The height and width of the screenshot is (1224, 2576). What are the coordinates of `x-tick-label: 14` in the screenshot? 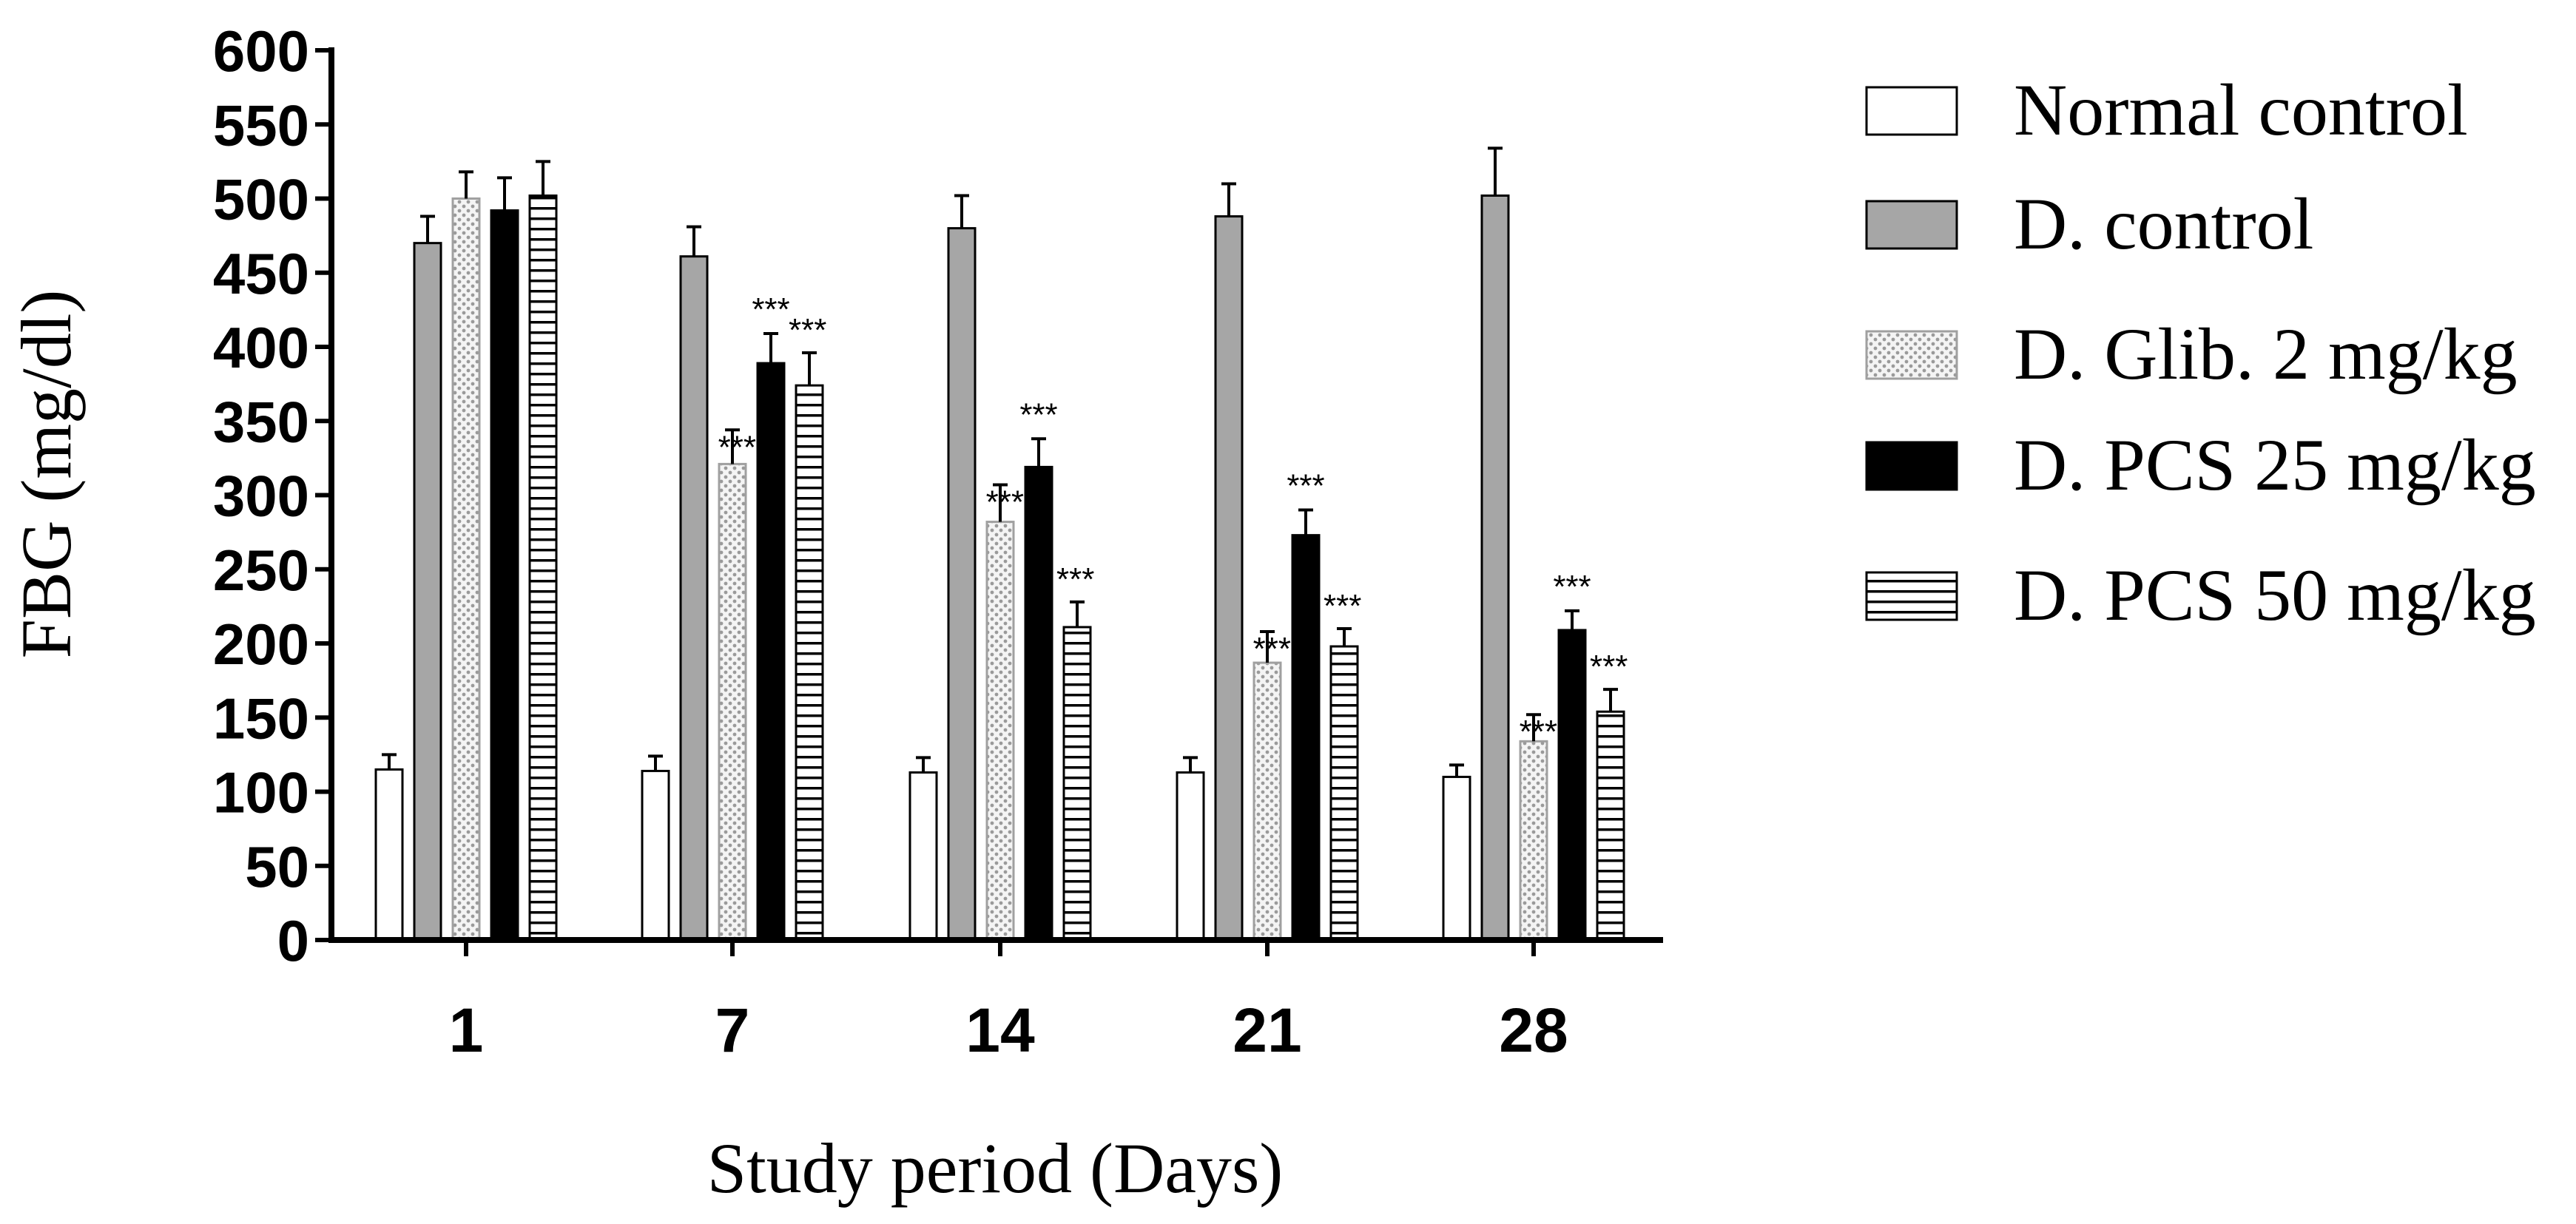 It's located at (1000, 1030).